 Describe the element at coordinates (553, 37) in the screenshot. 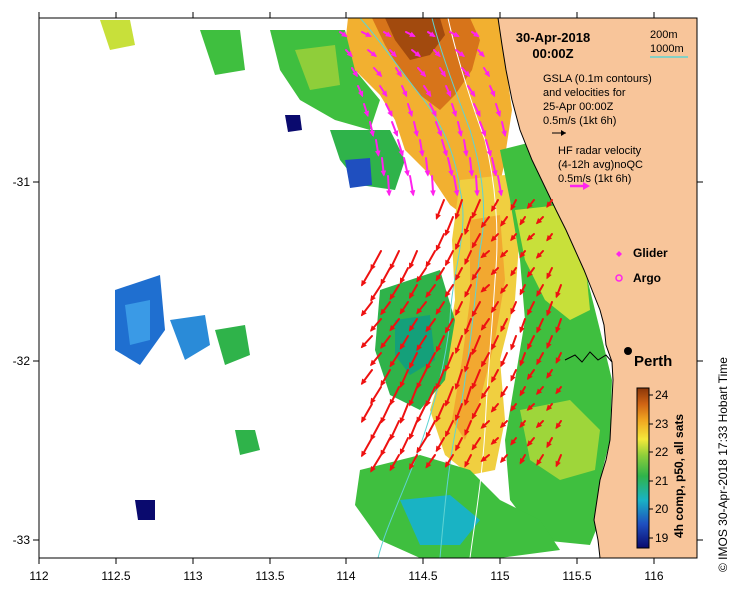

I see `date-title: 30-Apr-2018` at that location.